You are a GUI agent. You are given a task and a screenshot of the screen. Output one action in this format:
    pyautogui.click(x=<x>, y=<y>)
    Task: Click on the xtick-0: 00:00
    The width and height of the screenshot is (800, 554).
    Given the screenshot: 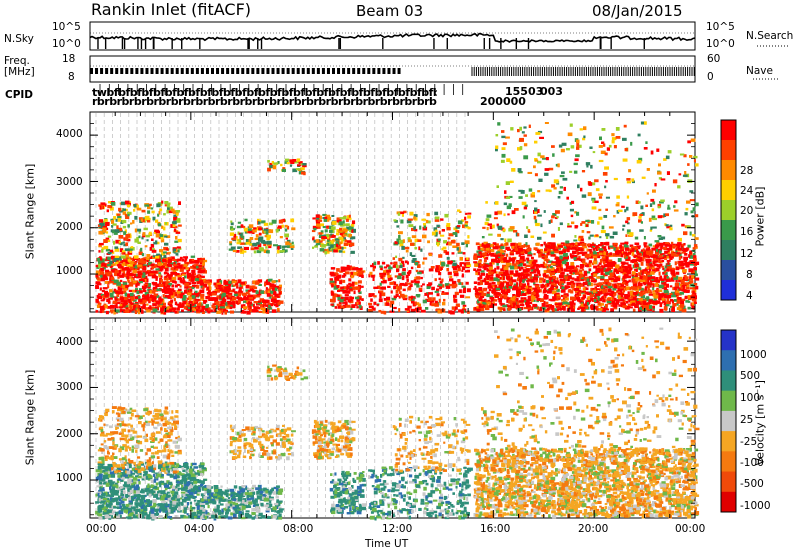 What is the action you would take?
    pyautogui.click(x=101, y=529)
    